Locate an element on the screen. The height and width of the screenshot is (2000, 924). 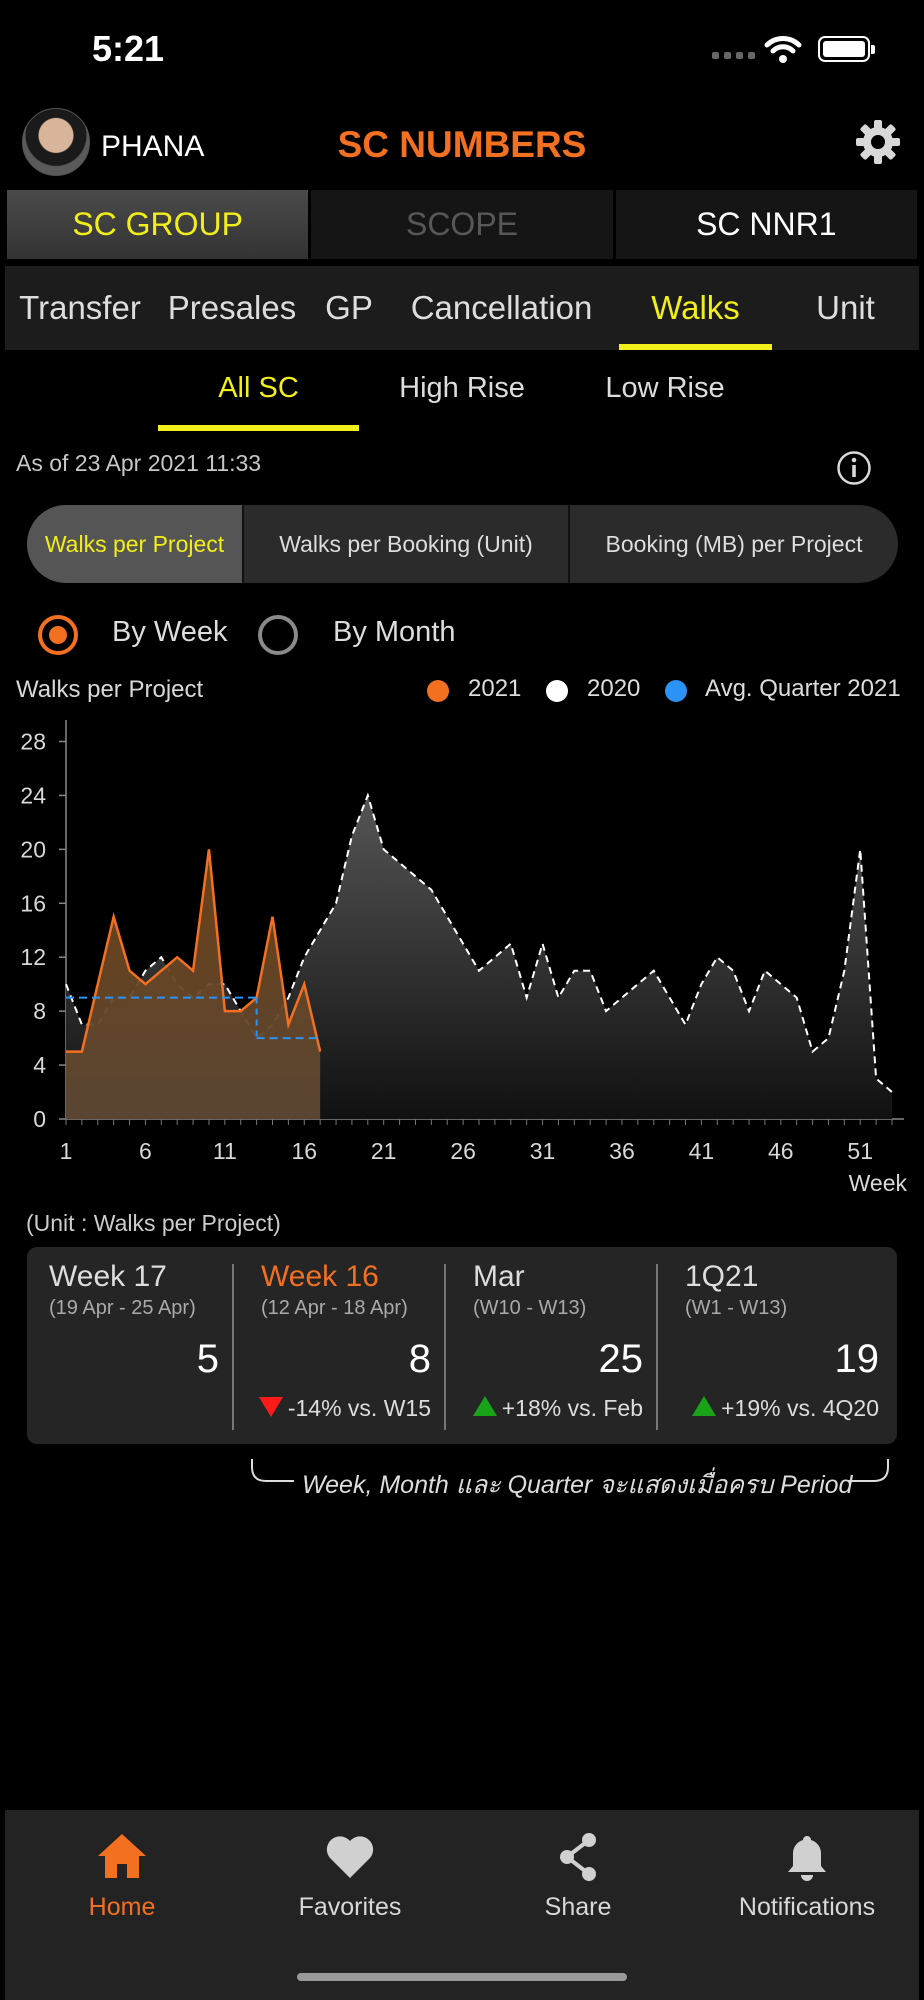
x-tick-label: 26 is located at coordinates (463, 1151).